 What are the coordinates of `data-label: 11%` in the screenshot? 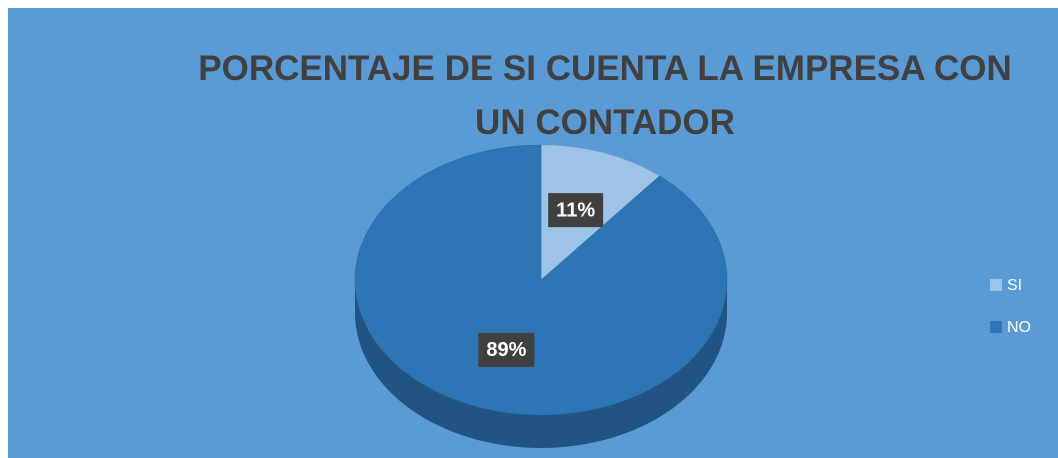 It's located at (575, 210).